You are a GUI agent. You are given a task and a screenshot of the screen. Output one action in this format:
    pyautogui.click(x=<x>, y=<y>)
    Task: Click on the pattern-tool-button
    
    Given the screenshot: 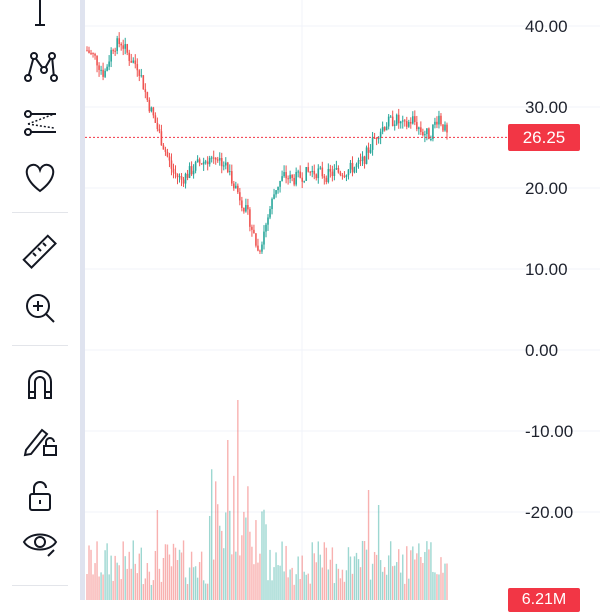 What is the action you would take?
    pyautogui.click(x=40, y=66)
    